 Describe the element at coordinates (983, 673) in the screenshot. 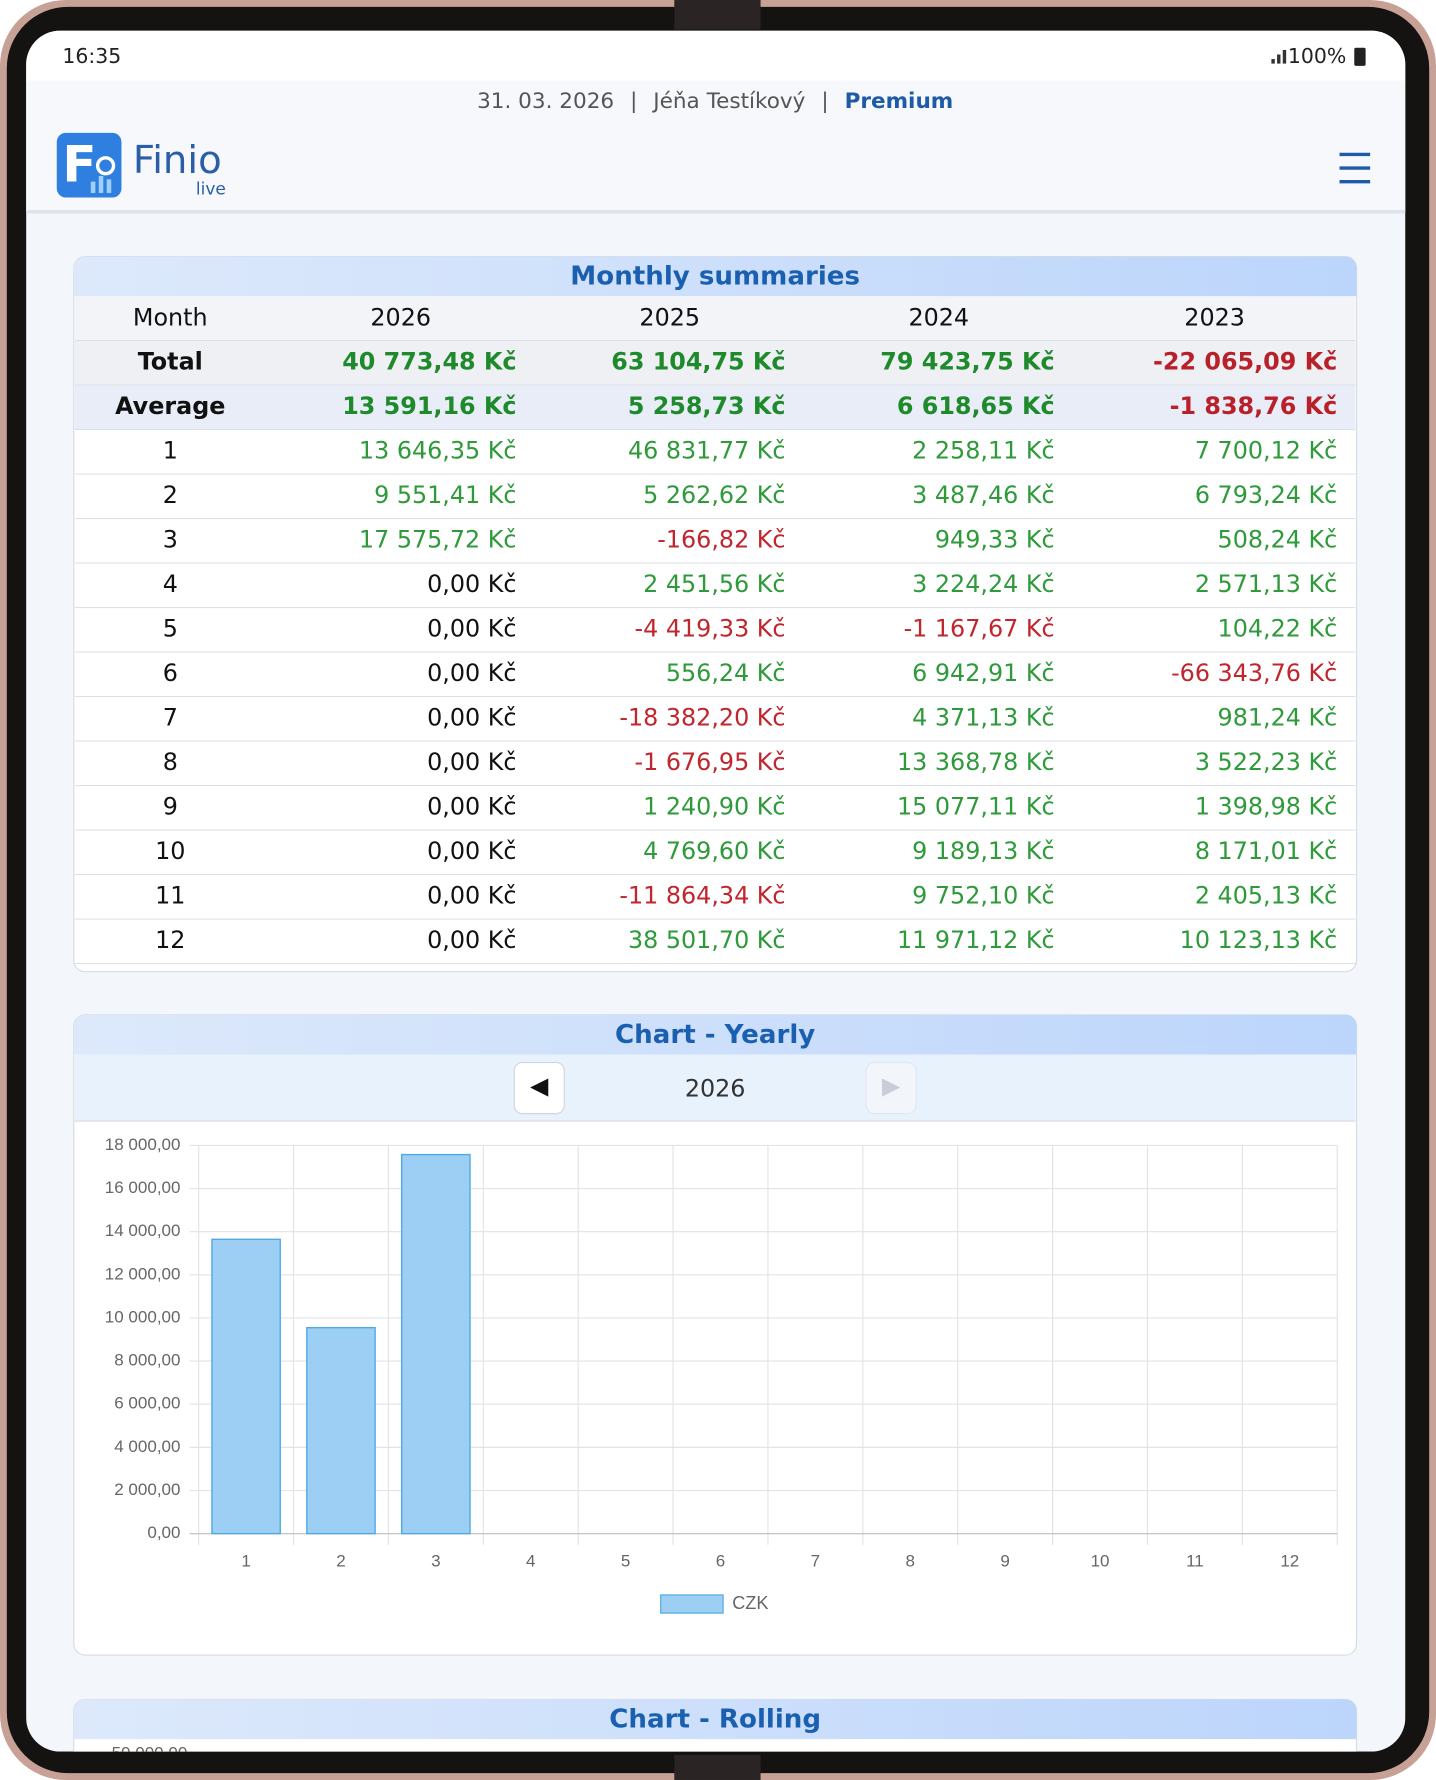

I see `cell-value: 6 942,91 Kč` at that location.